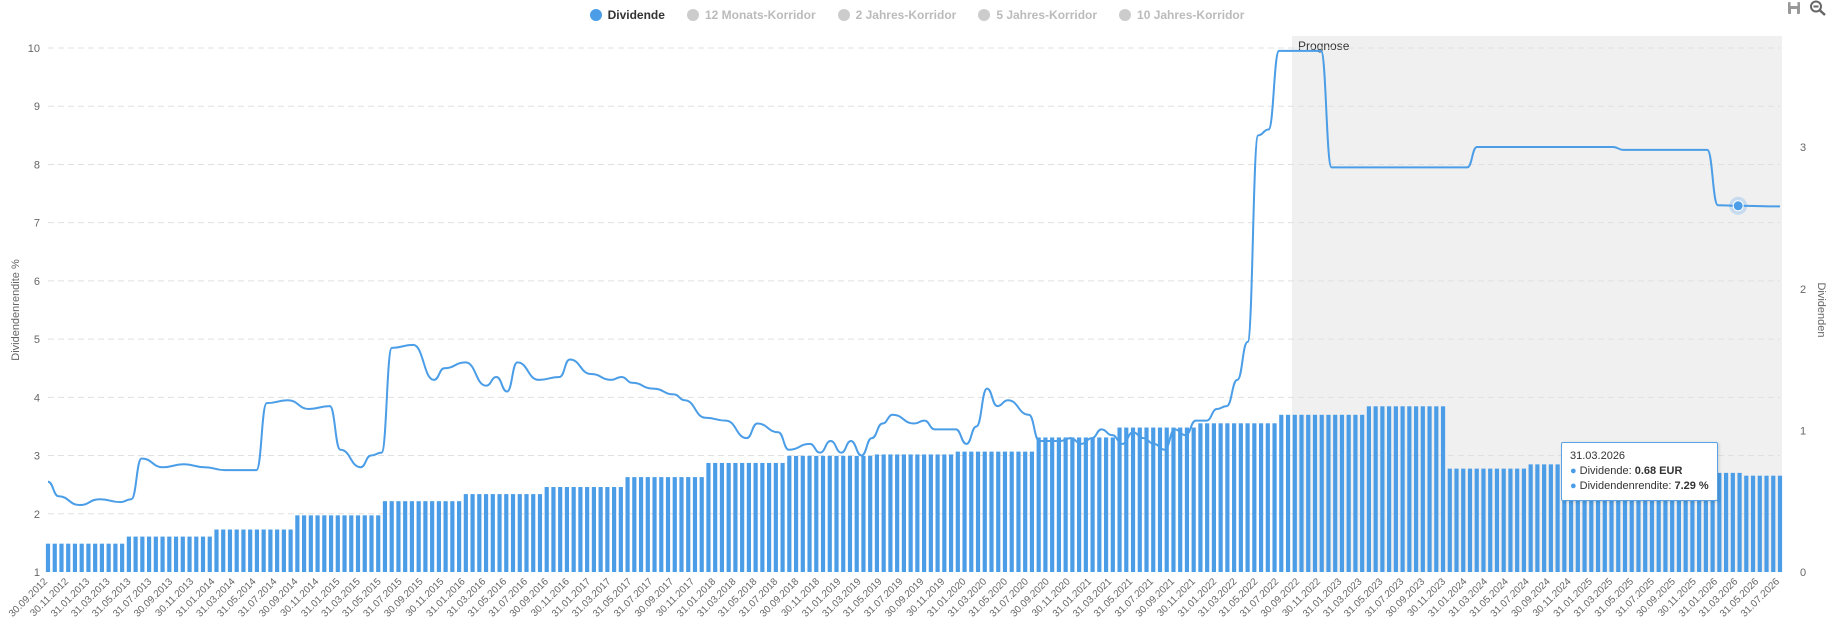  What do you see at coordinates (692, 15) in the screenshot?
I see `legend-dot-12-monats` at bounding box center [692, 15].